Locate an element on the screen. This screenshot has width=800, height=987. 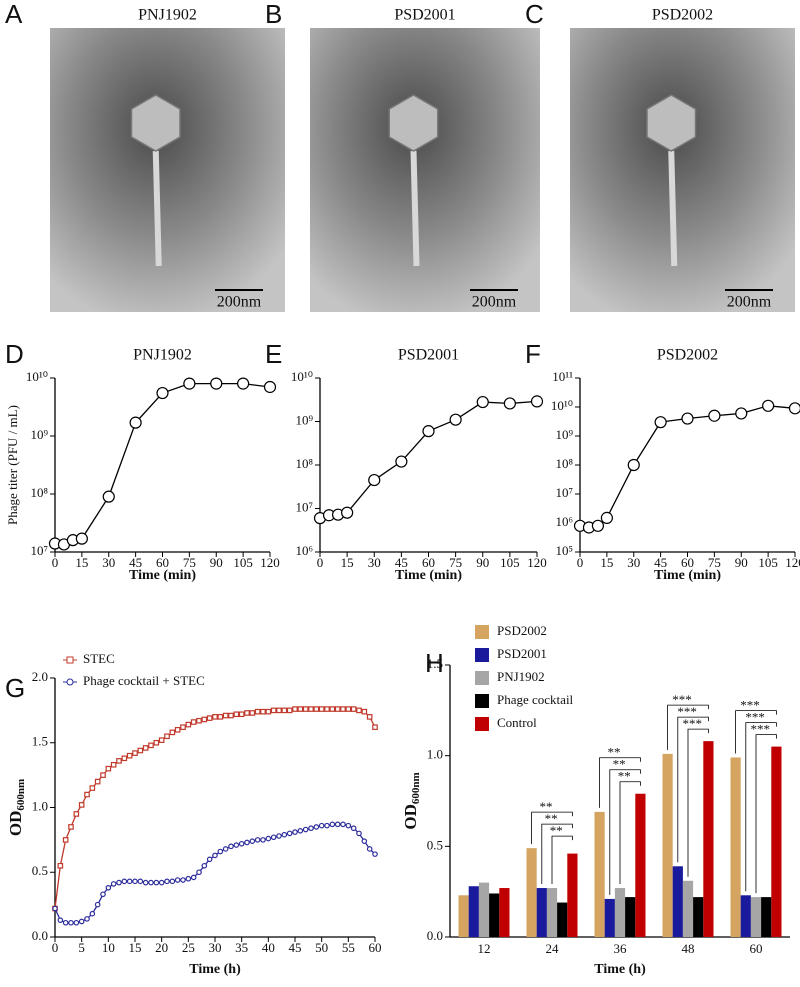
legend-label: STEC is located at coordinates (99, 658).